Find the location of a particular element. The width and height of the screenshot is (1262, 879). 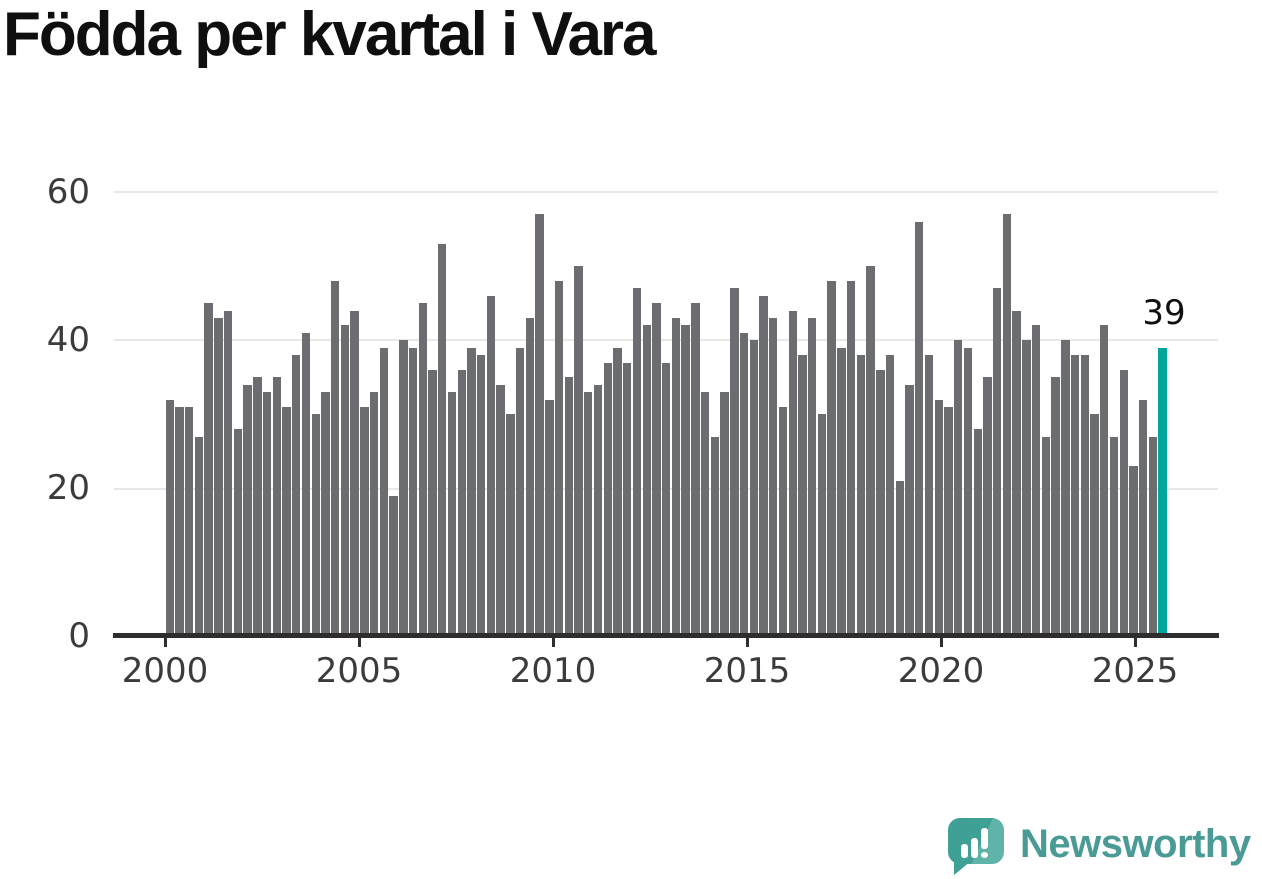

x-axis-tick-2005 is located at coordinates (359, 642).